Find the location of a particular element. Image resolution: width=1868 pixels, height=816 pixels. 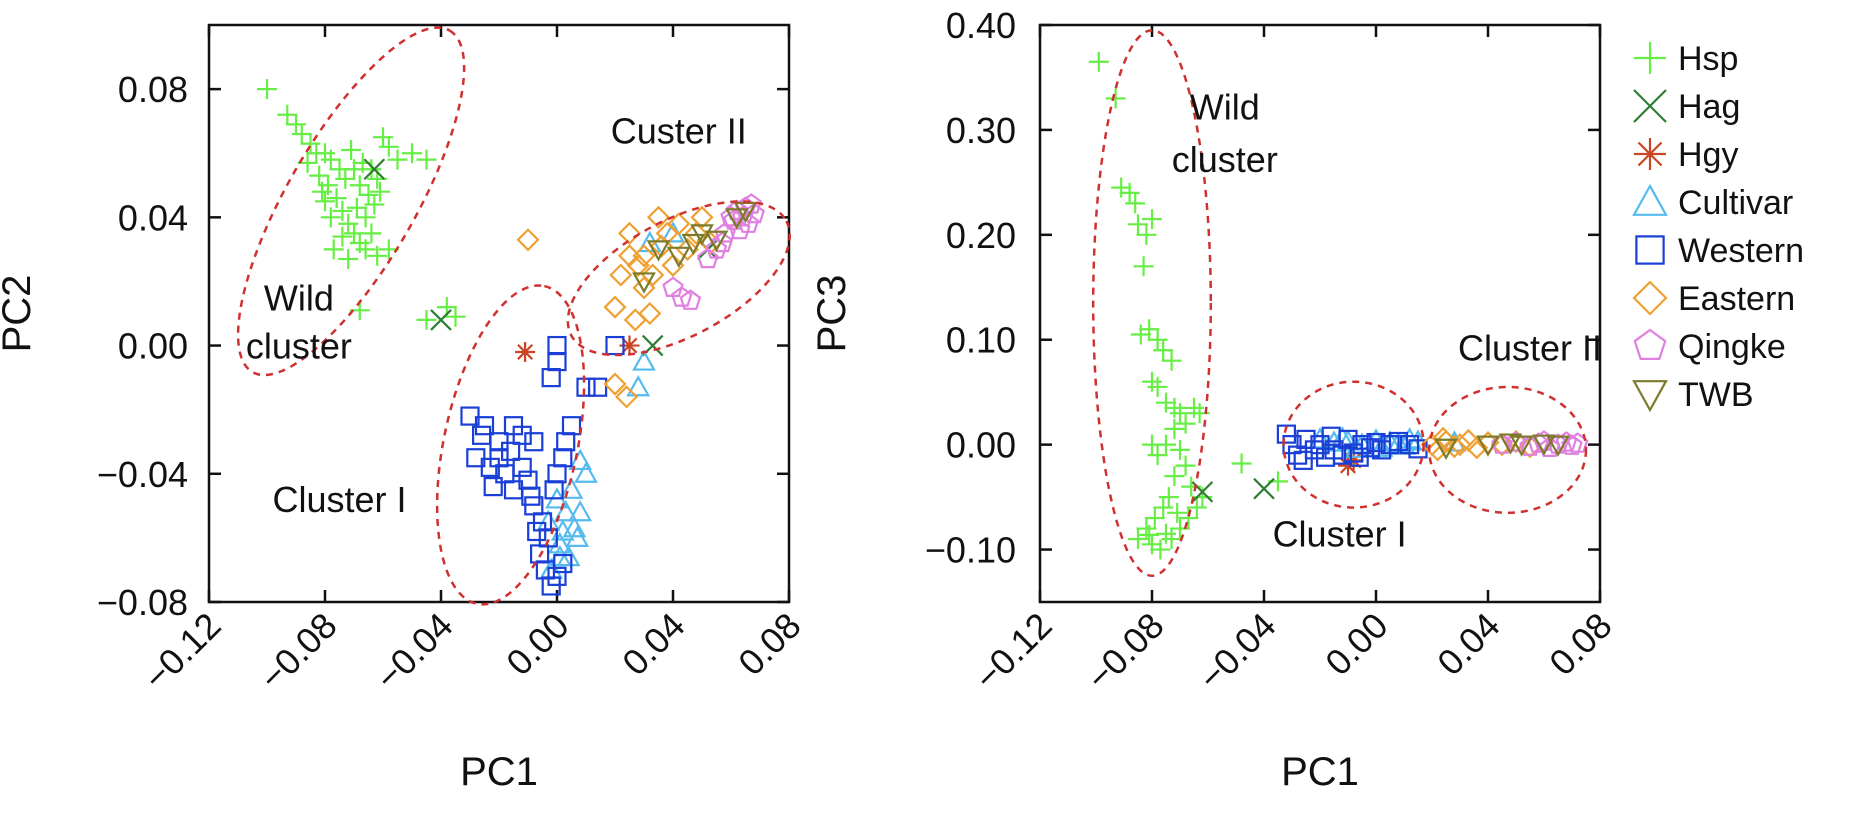

x-tick-label: −0.08 is located at coordinates (297, 651).